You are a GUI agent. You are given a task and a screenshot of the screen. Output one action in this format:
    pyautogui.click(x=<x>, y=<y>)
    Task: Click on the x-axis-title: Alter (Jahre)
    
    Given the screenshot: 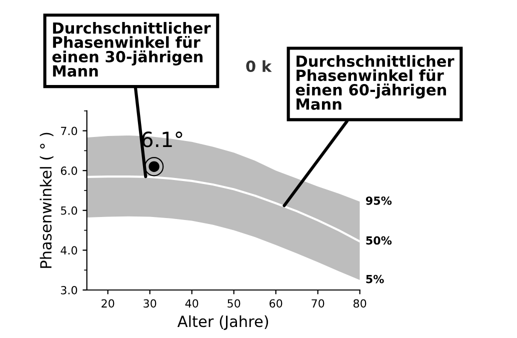 What is the action you would take?
    pyautogui.click(x=222, y=322)
    